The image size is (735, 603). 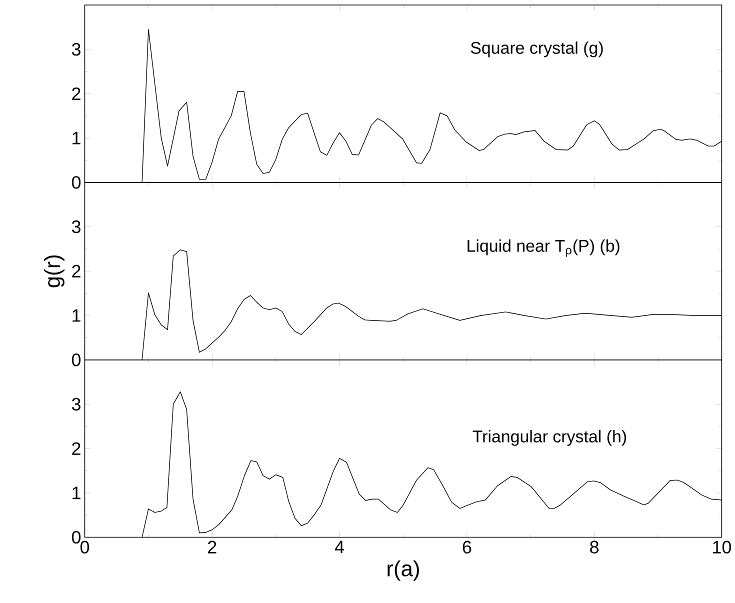 I want to click on x-axis-title: r(a), so click(x=403, y=570).